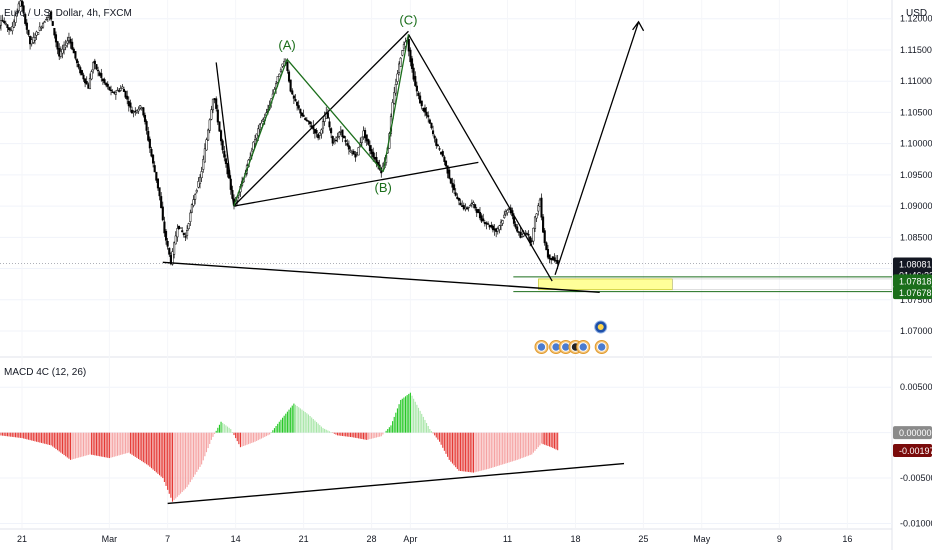 The width and height of the screenshot is (932, 550). I want to click on date-tick-label: 7, so click(167, 539).